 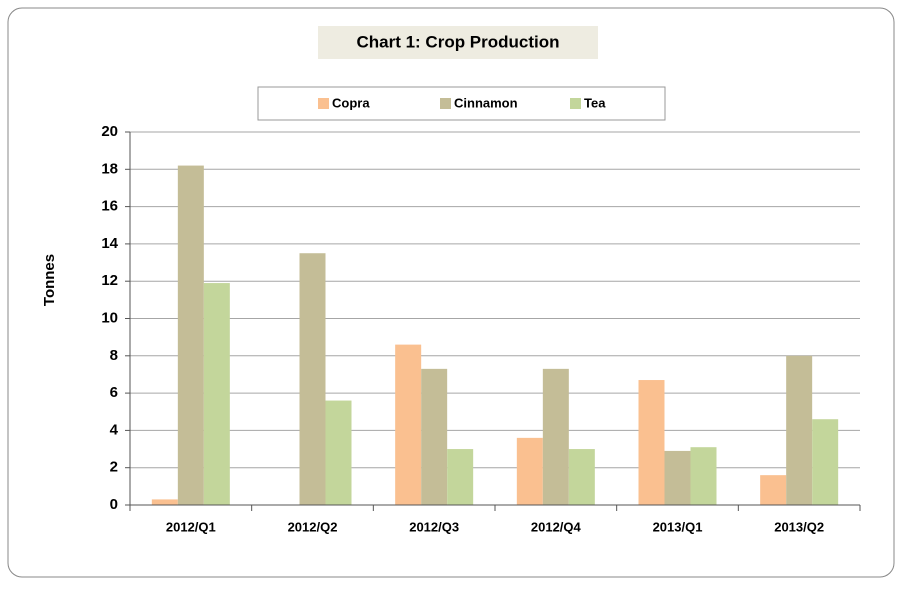 I want to click on y-tick-label: 18, so click(x=109, y=168).